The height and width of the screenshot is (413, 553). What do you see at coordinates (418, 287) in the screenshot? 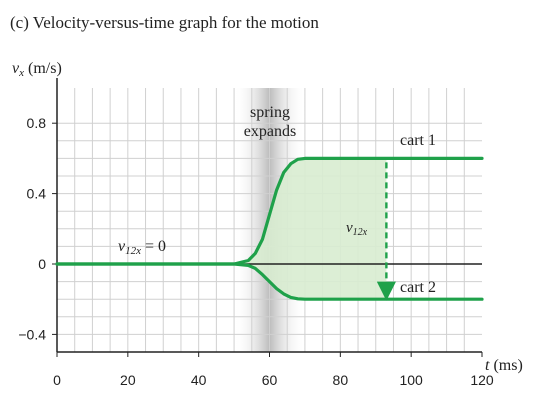
I see `series-label-cart-2: cart 2` at bounding box center [418, 287].